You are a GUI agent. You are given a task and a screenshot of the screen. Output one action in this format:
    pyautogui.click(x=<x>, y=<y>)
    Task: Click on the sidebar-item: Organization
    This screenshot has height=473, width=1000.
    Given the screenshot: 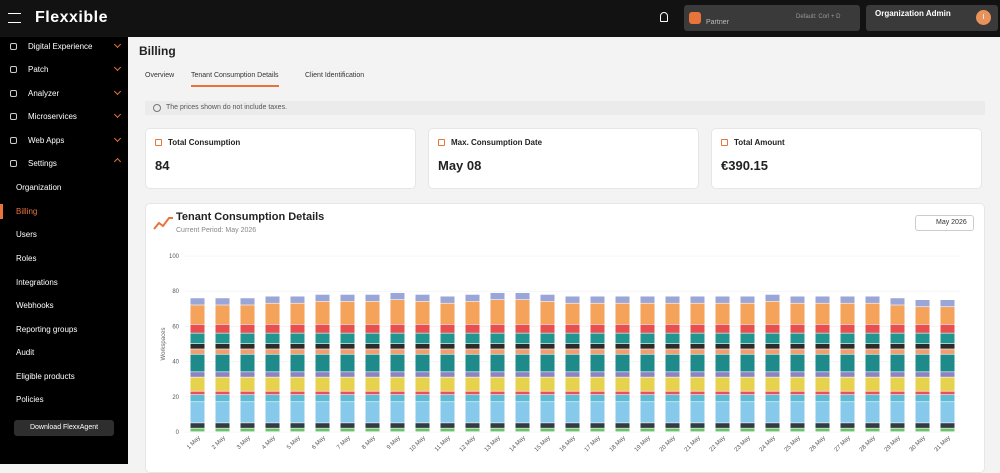 What is the action you would take?
    pyautogui.click(x=39, y=187)
    